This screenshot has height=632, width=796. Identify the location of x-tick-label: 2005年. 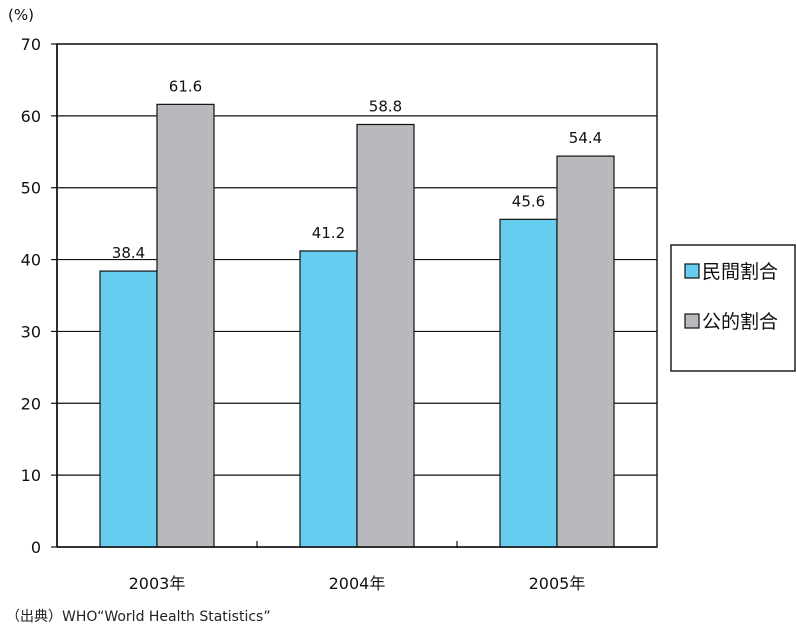
(557, 583).